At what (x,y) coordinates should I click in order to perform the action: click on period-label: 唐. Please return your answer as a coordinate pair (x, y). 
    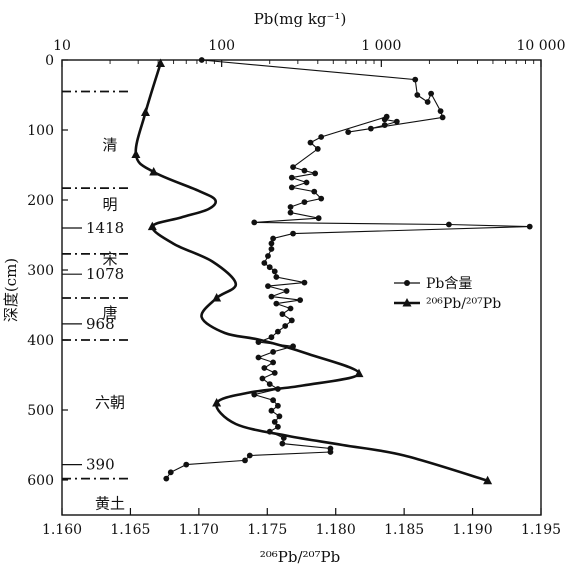
    Looking at the image, I should click on (109, 313).